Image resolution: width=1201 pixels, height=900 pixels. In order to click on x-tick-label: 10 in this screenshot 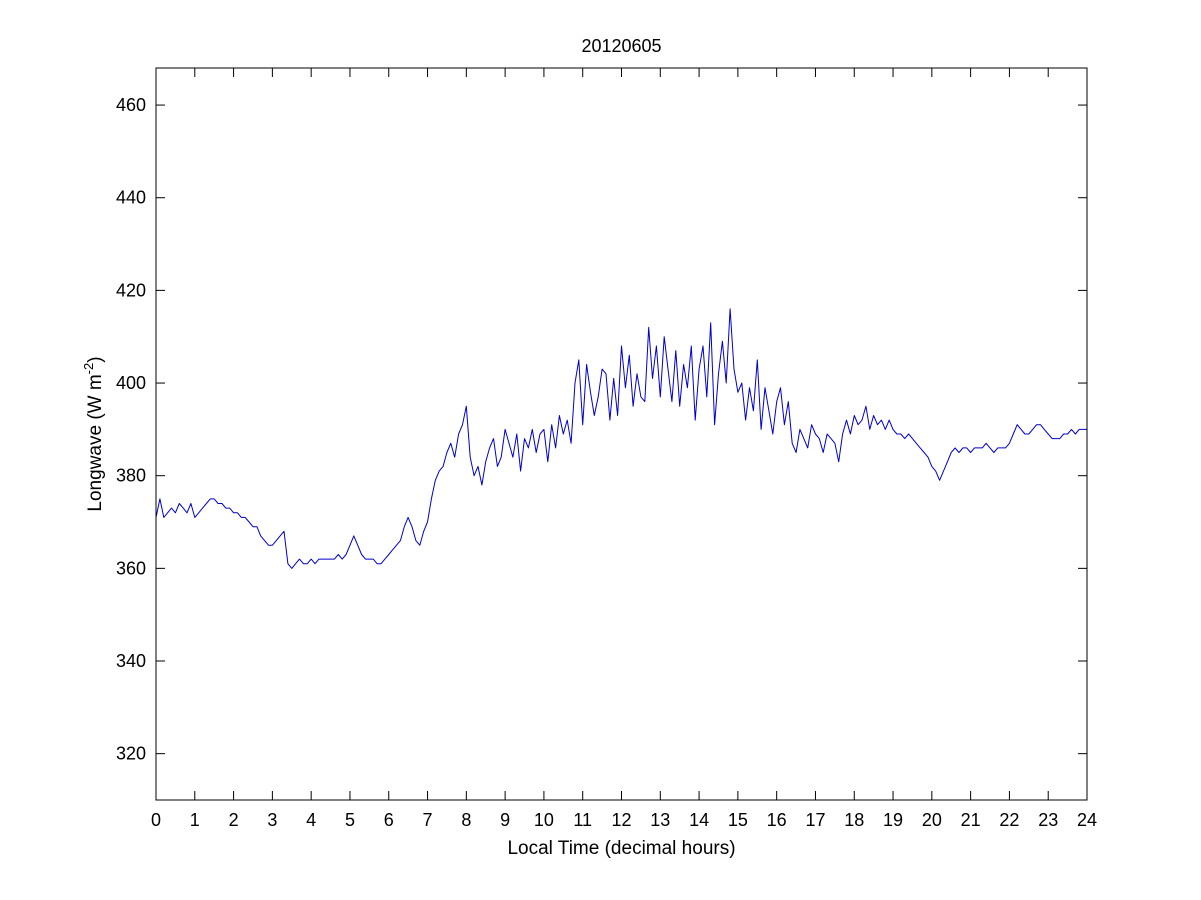, I will do `click(544, 820)`.